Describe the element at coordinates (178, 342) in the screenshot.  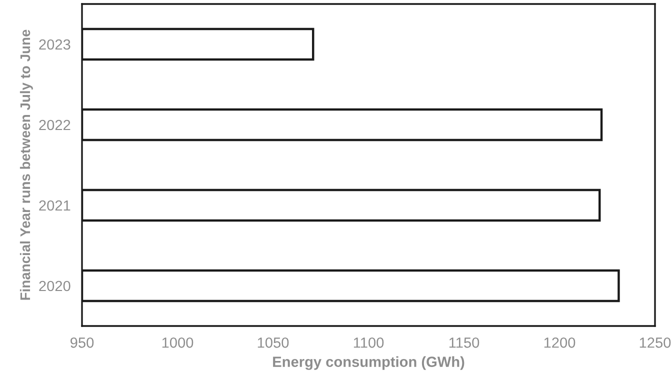
I see `x-tick-label: 1000` at that location.